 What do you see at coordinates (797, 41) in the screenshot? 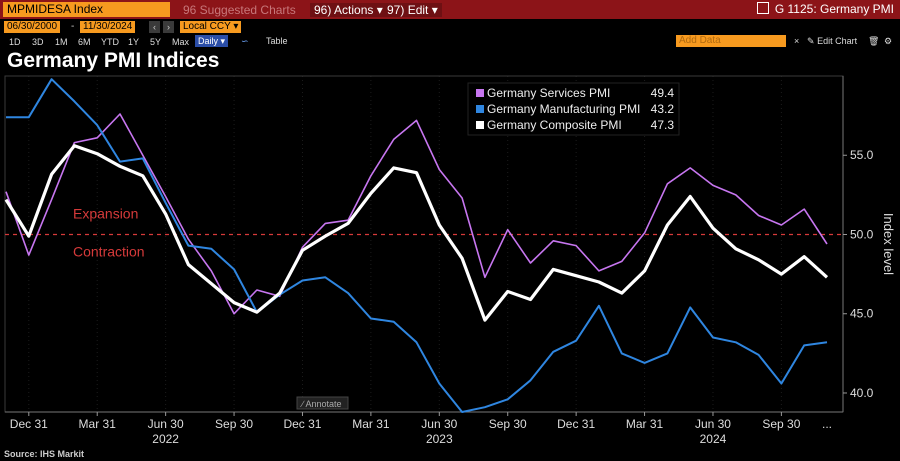
I see `close-icon: ×` at bounding box center [797, 41].